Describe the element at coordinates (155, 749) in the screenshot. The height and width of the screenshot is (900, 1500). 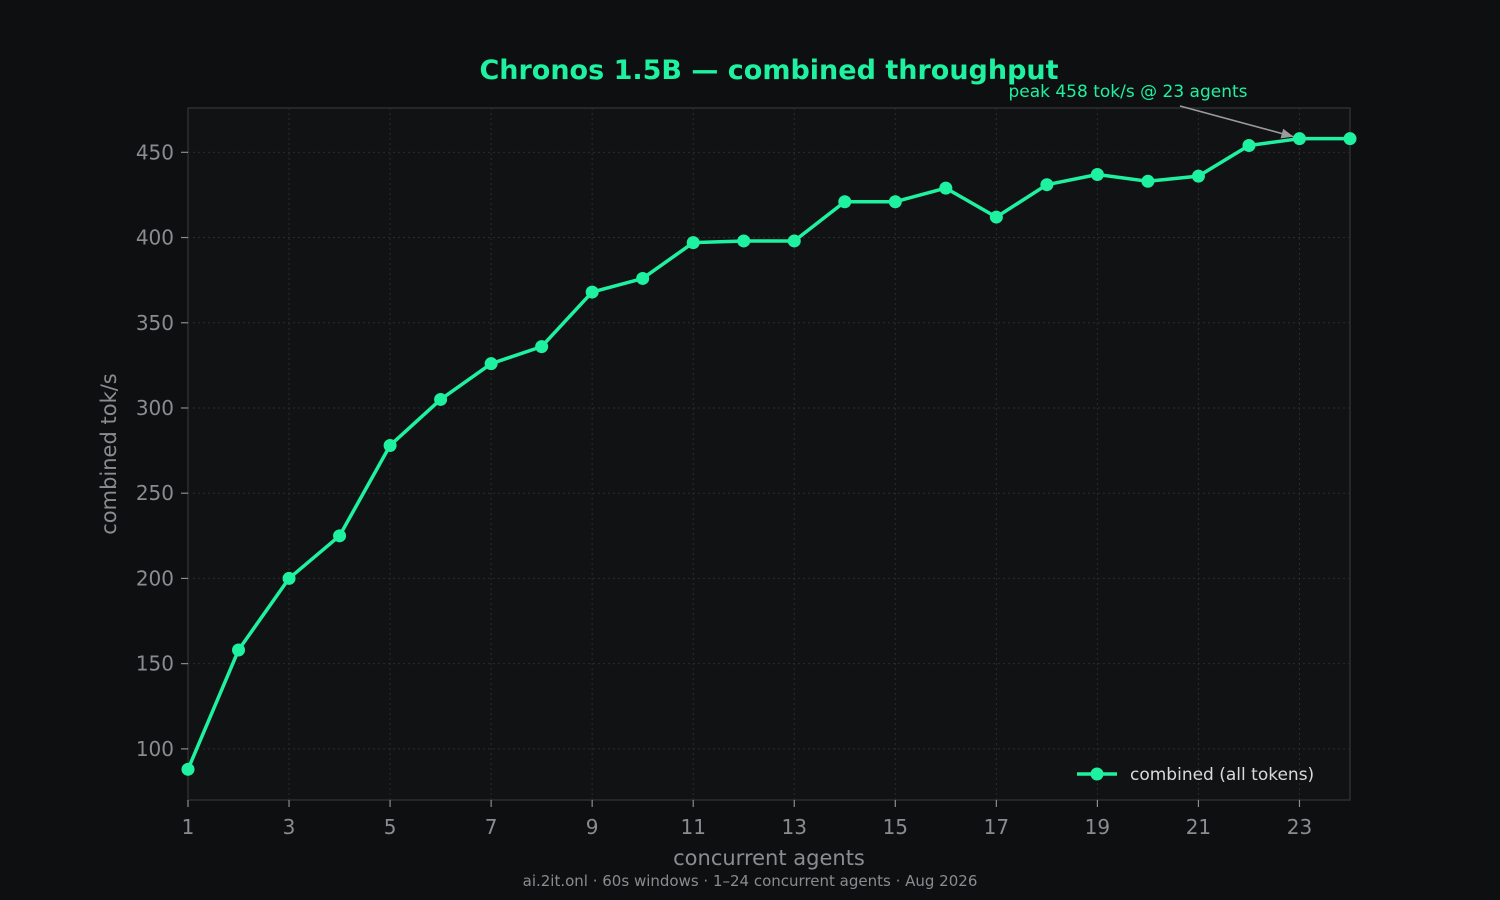
I see `y-tick-label: 100` at that location.